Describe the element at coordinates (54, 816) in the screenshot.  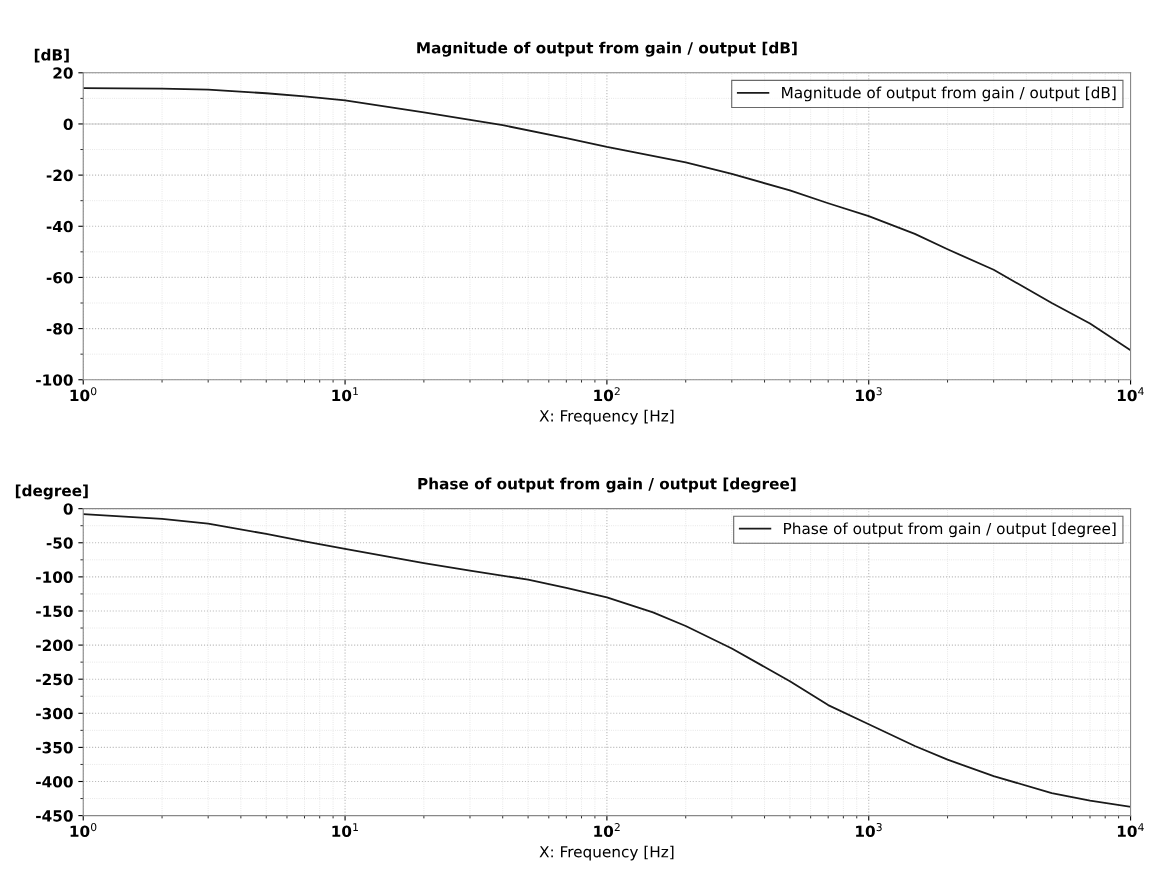
I see `y-tick-label: -450` at that location.